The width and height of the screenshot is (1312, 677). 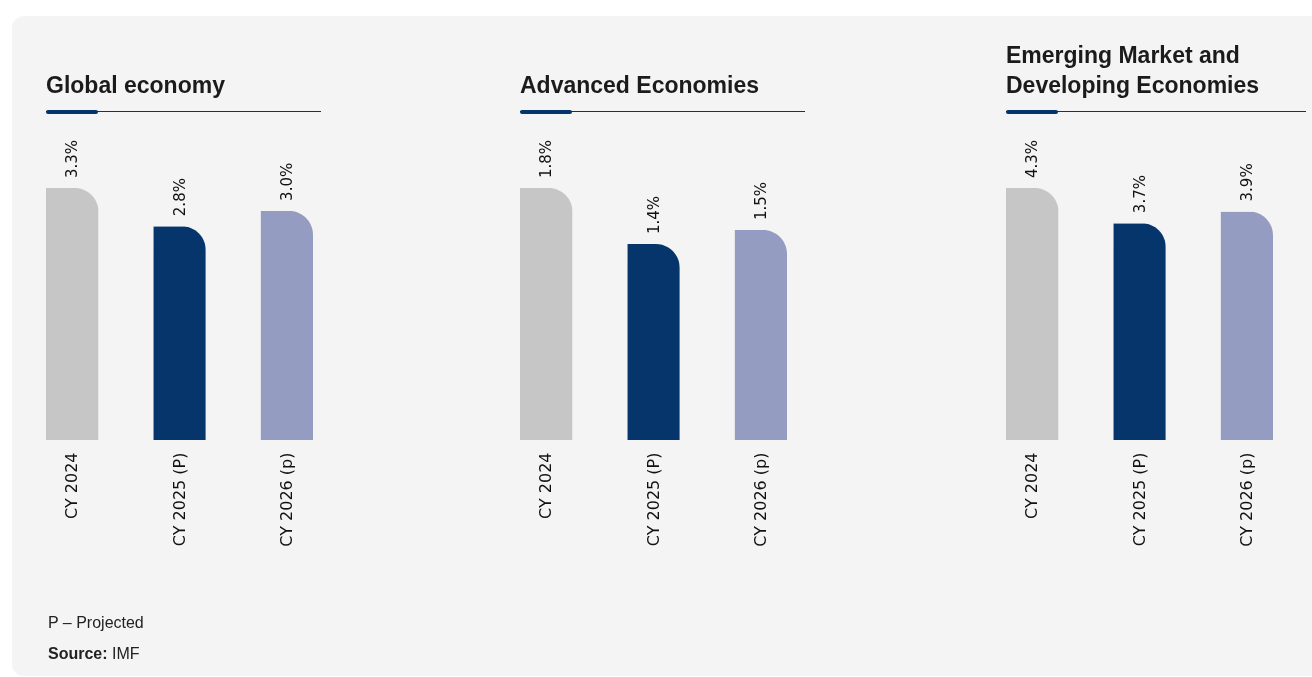 What do you see at coordinates (1246, 182) in the screenshot?
I see `data-label: 3.9%` at bounding box center [1246, 182].